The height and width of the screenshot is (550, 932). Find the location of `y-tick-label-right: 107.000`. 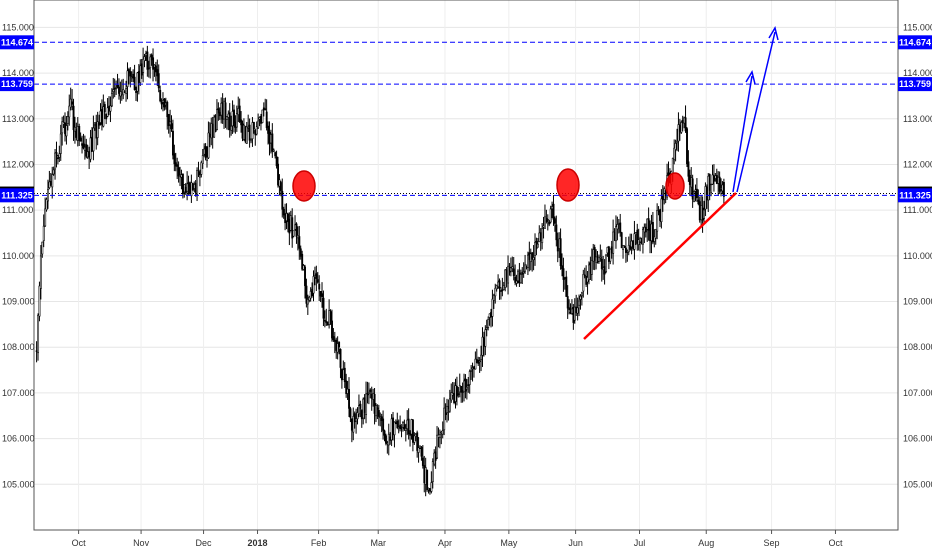

y-tick-label-right: 107.000 is located at coordinates (917, 393).